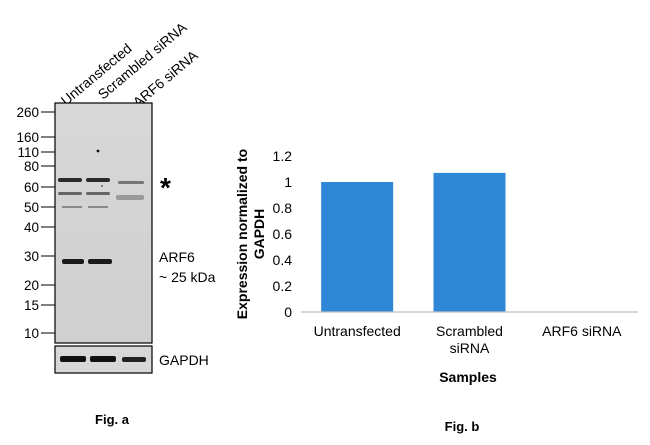 The height and width of the screenshot is (445, 650). I want to click on marker-label: 260, so click(27, 112).